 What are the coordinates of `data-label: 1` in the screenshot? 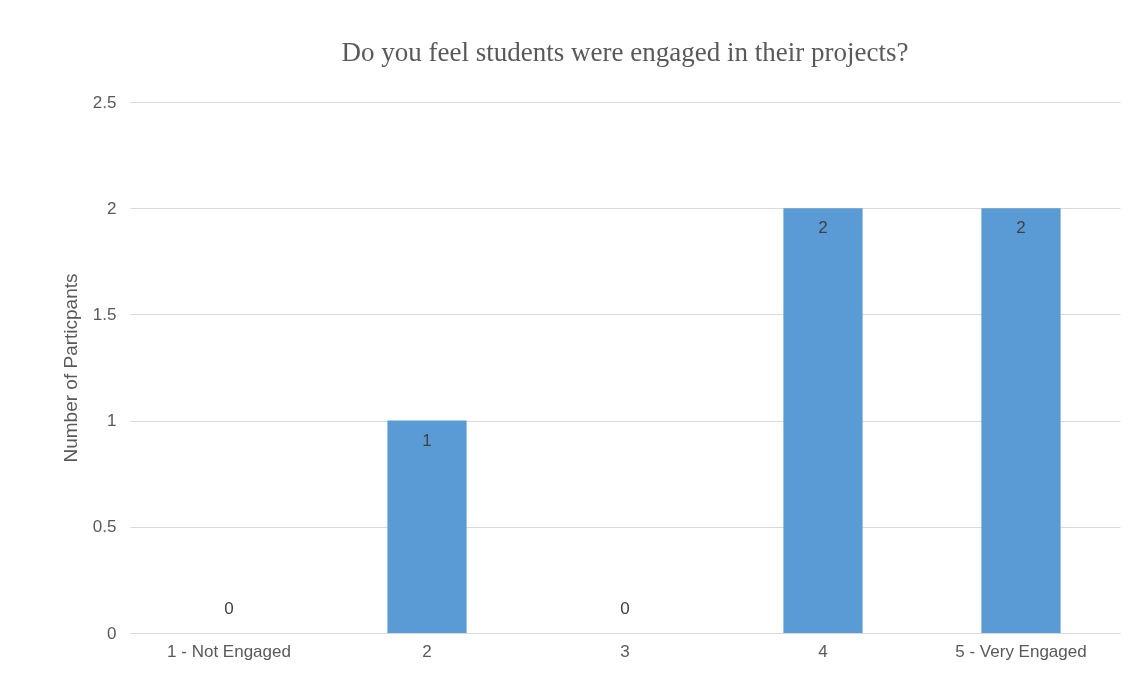 It's located at (427, 440).